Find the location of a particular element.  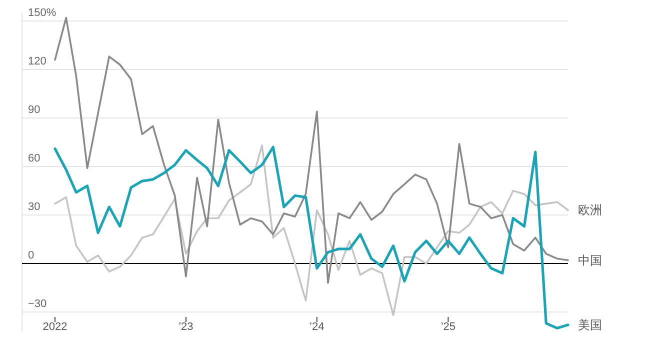

x-tick-label: ’25 is located at coordinates (448, 327).